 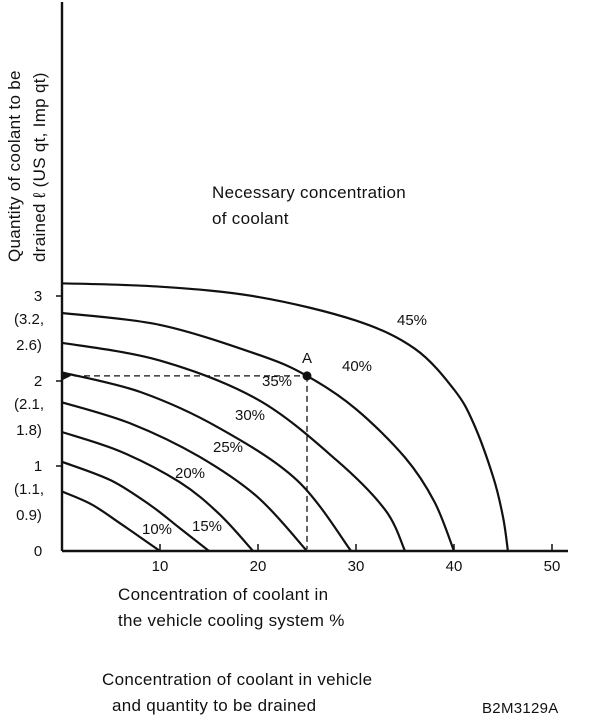 What do you see at coordinates (14, 166) in the screenshot?
I see `y-axis-label-line-1: Quantity of coolant to be` at bounding box center [14, 166].